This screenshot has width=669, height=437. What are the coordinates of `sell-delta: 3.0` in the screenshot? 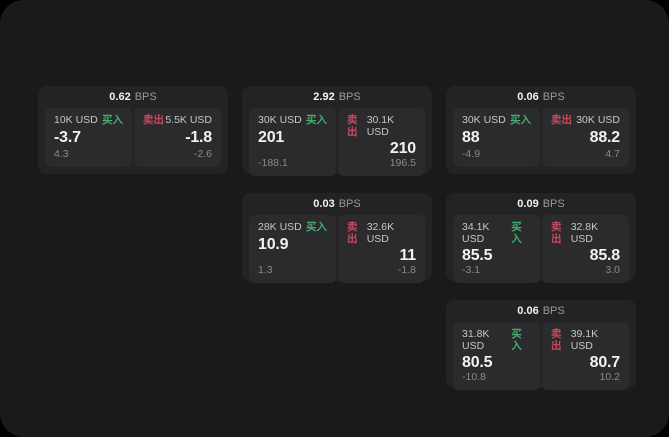 It's located at (612, 270).